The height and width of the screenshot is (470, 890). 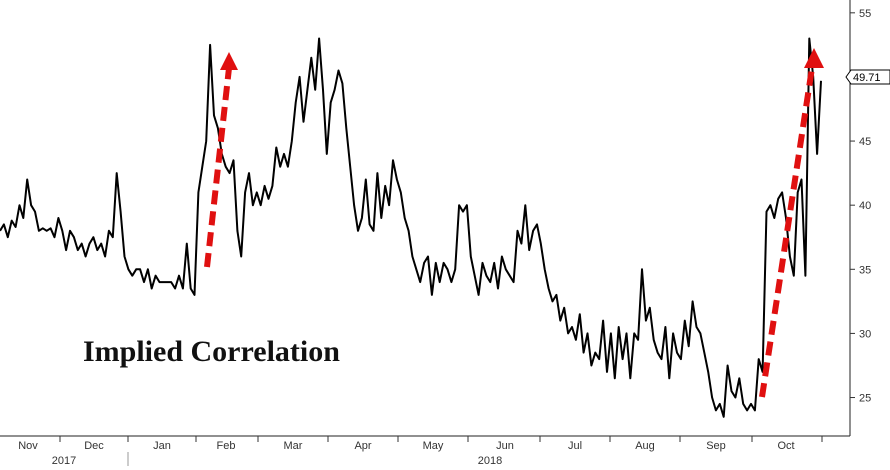 What do you see at coordinates (814, 58) in the screenshot?
I see `red-arrowhead-oct` at bounding box center [814, 58].